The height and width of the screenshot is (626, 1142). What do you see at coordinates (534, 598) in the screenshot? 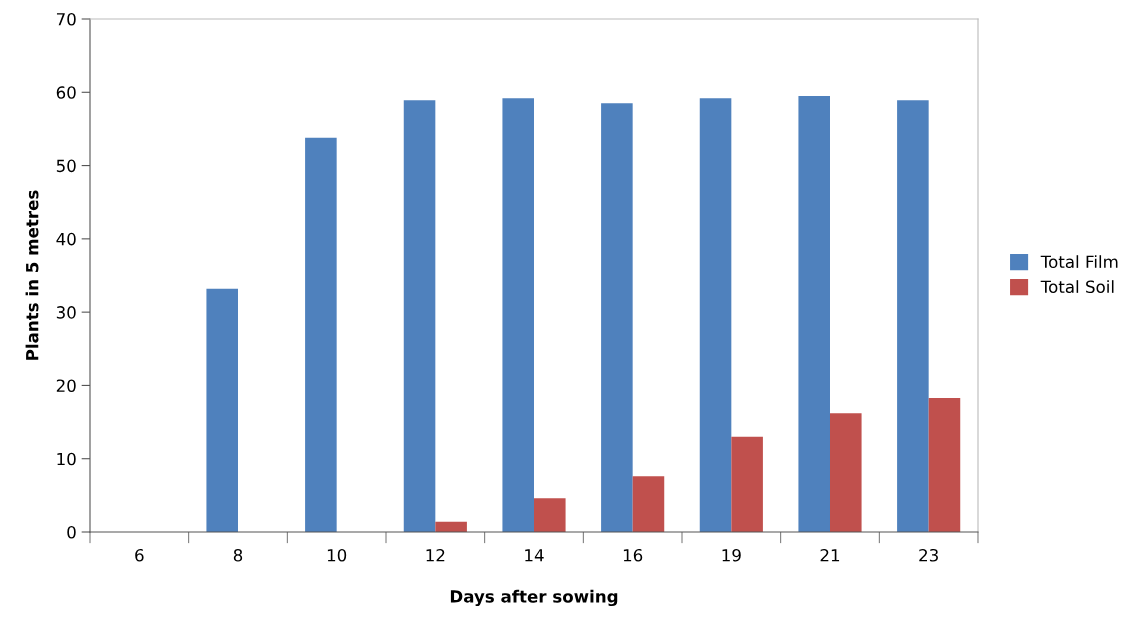
I see `x-axis-title: Days after sowing` at bounding box center [534, 598].